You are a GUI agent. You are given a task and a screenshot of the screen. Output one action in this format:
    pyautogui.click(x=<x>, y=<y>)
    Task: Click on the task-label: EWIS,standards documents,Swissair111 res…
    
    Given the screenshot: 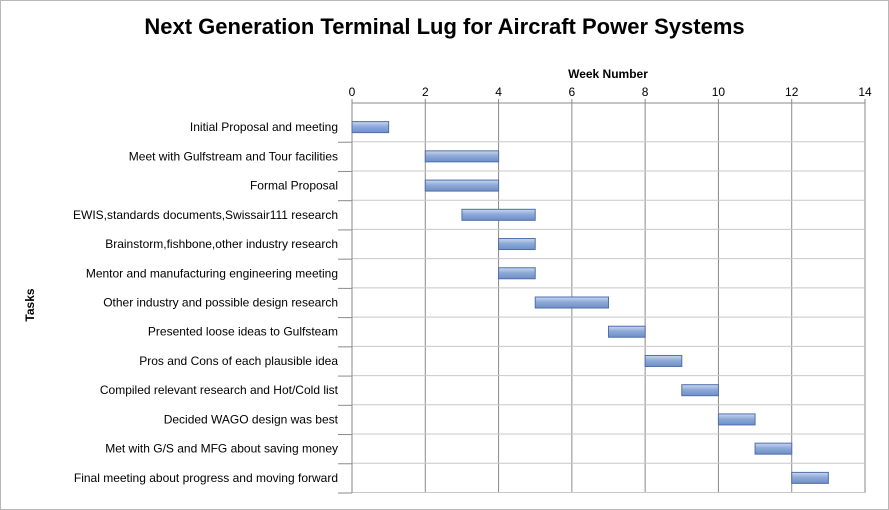 What is the action you would take?
    pyautogui.click(x=205, y=215)
    